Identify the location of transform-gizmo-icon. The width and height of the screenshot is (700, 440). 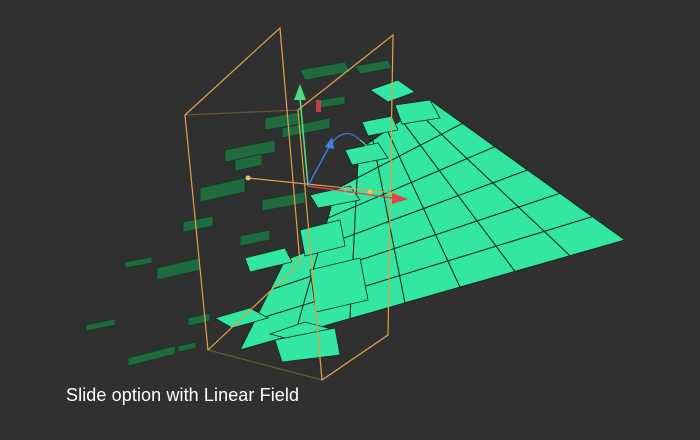
(351, 144).